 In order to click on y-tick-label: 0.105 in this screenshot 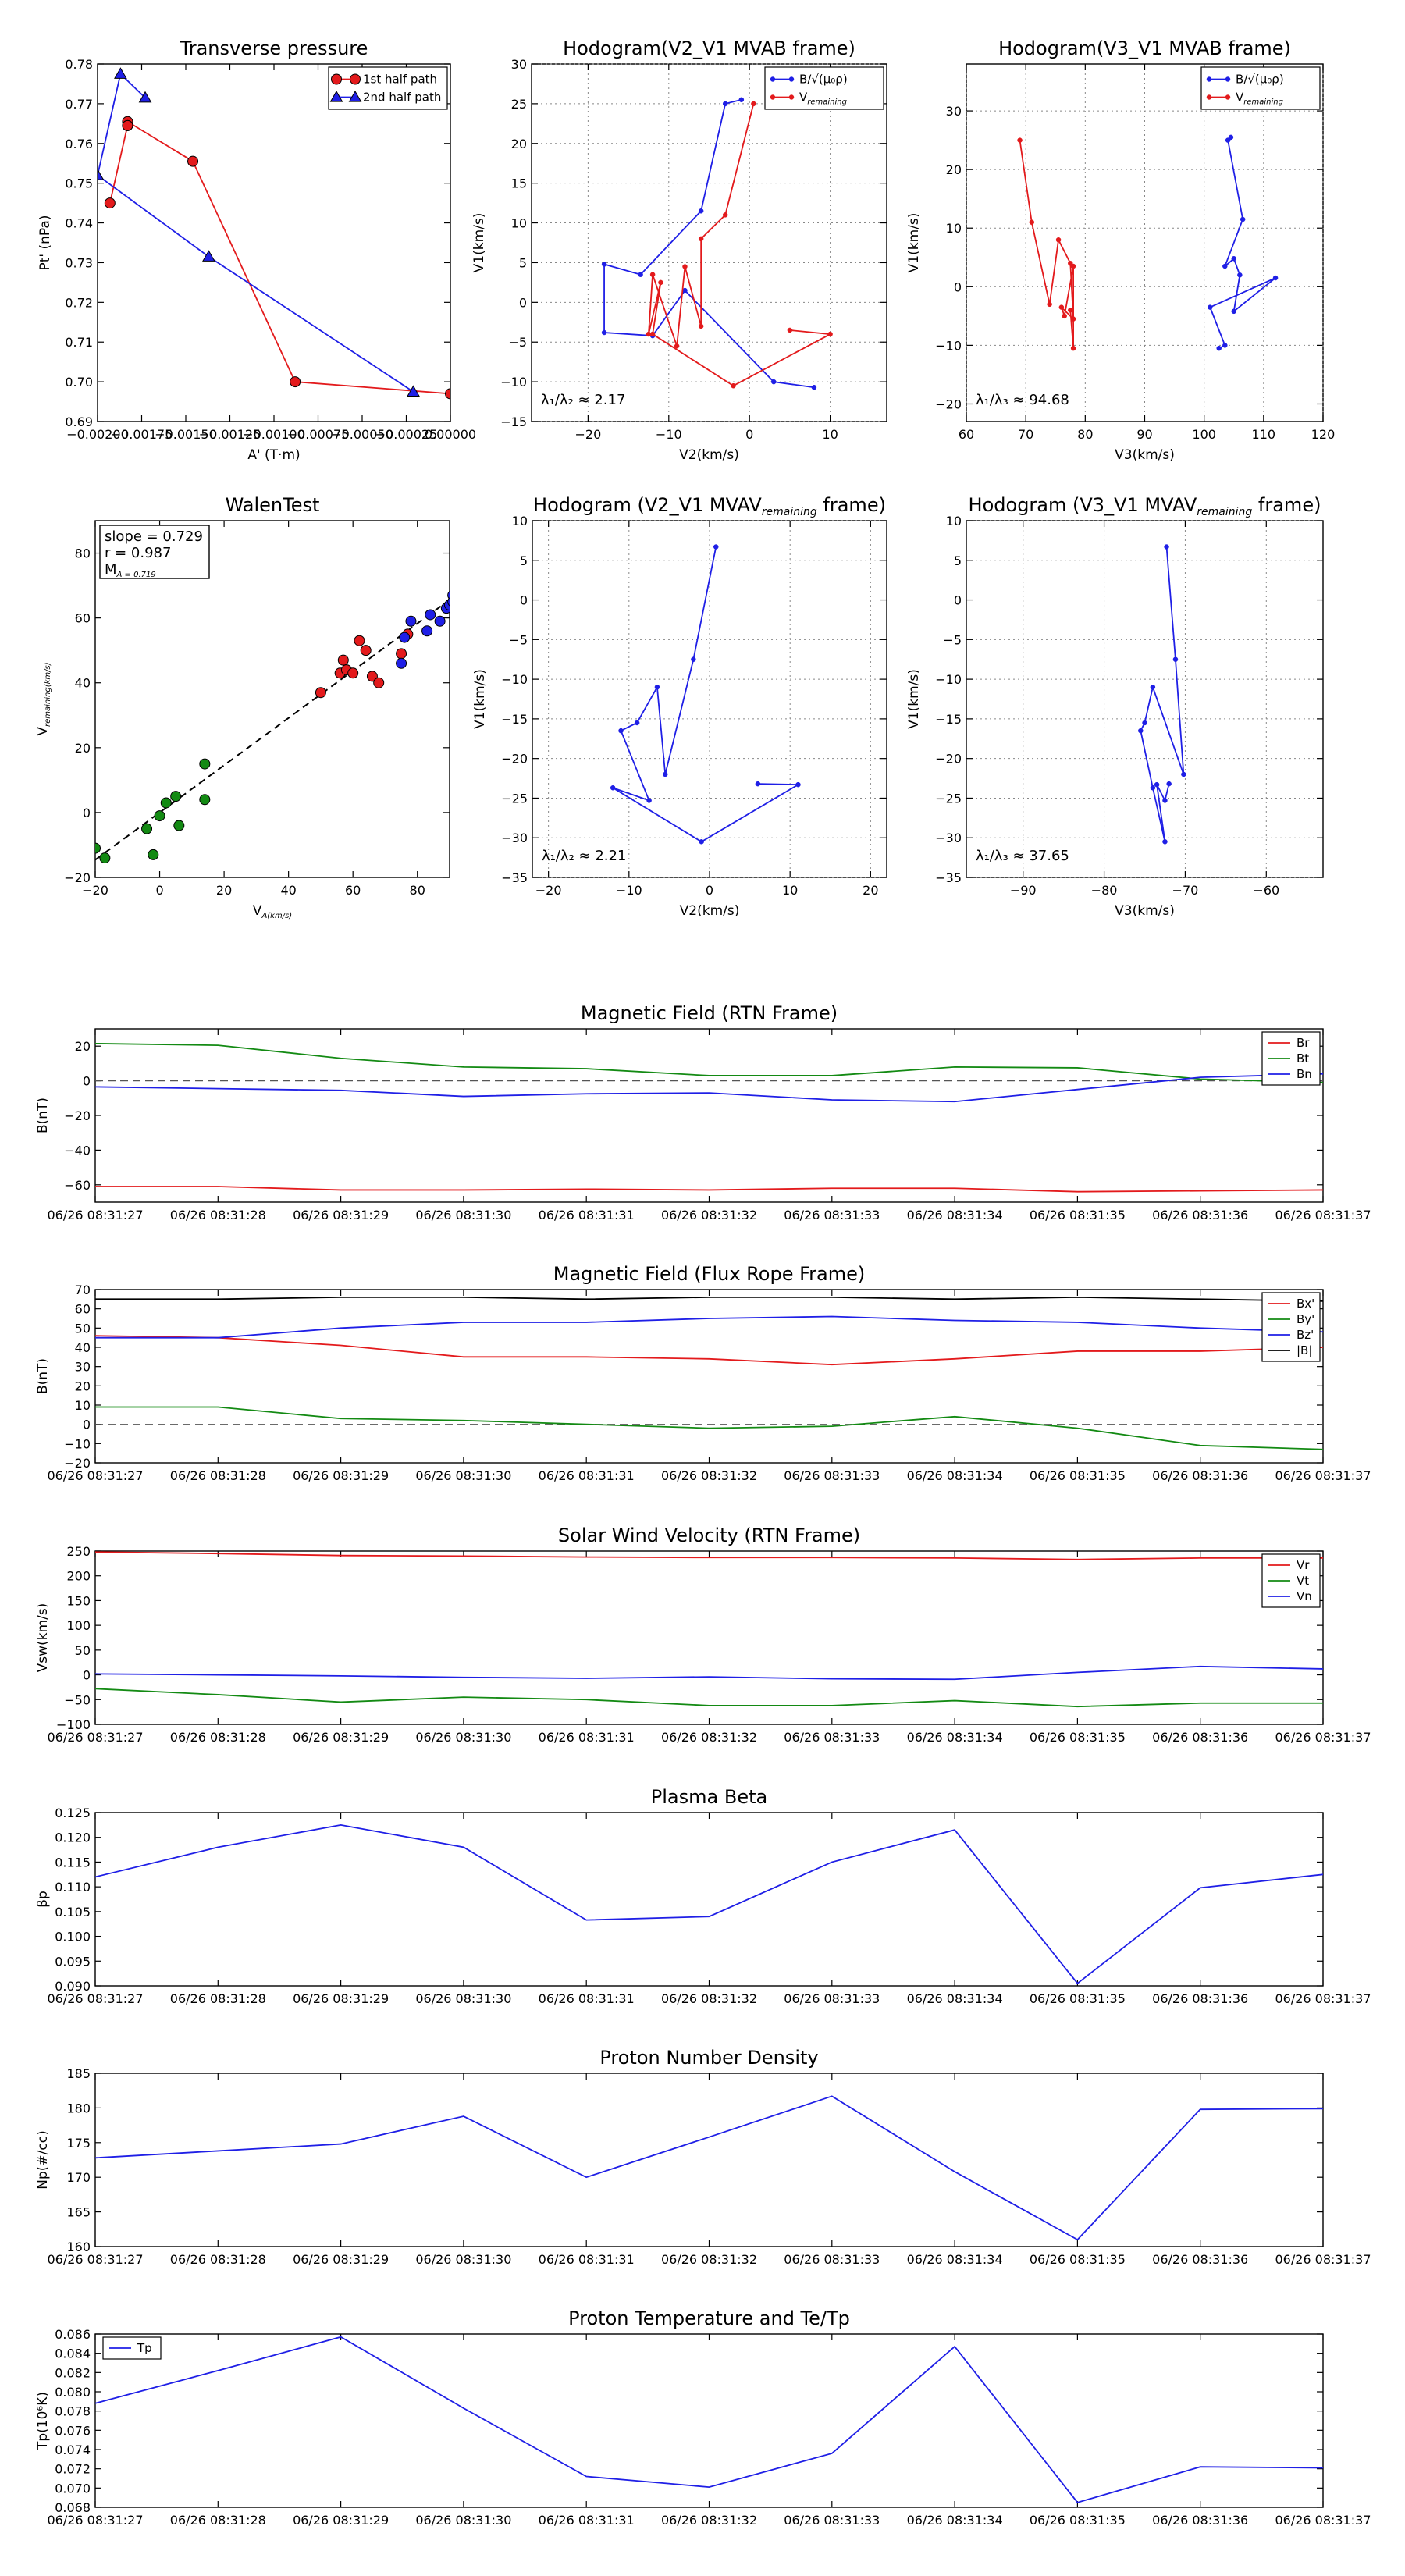, I will do `click(73, 1912)`.